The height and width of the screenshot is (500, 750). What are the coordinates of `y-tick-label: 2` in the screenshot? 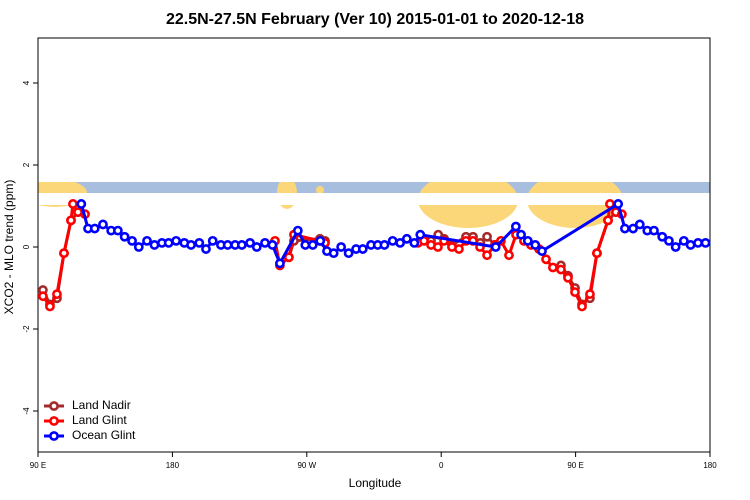 It's located at (26, 164).